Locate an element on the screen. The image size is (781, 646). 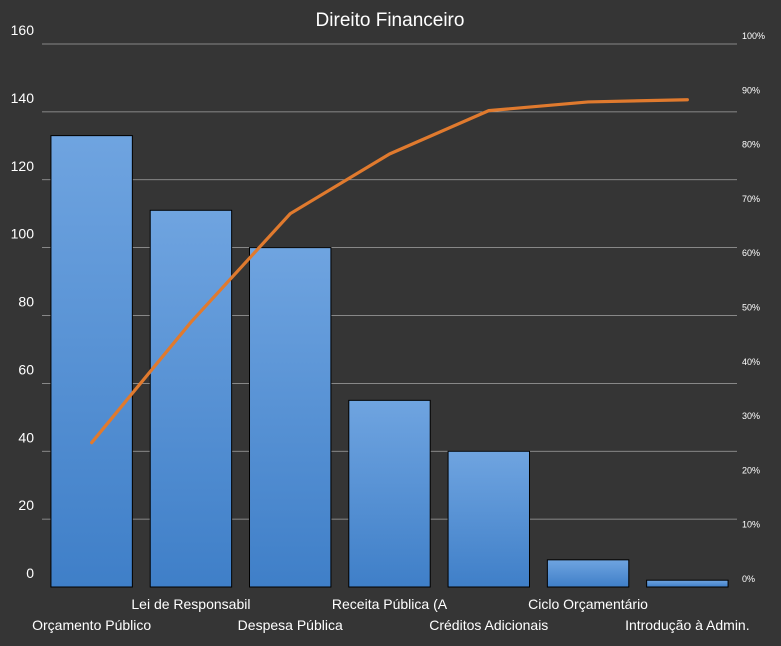
y-tick-label: 160 is located at coordinates (23, 30).